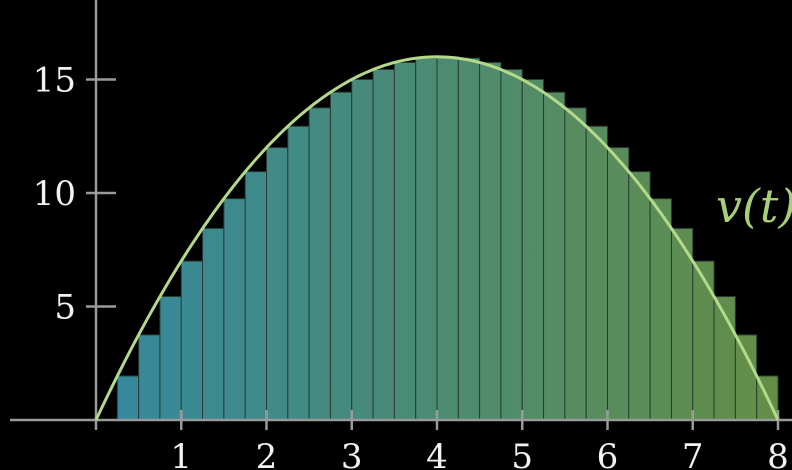 This screenshot has width=792, height=470. Describe the element at coordinates (754, 206) in the screenshot. I see `curve-label: v(t)` at that location.